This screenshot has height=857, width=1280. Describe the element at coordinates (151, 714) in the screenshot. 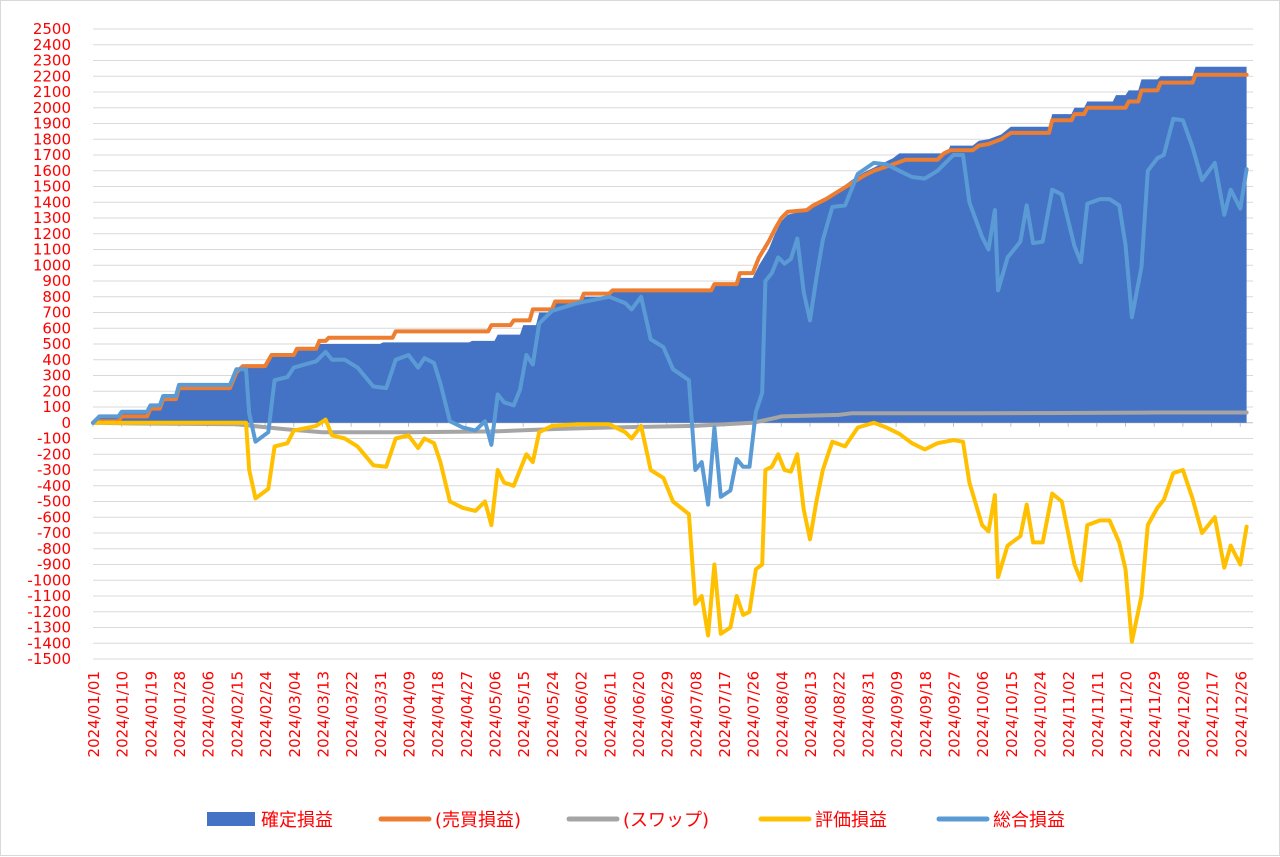

I see `x-tick-label: 2024/01/19` at that location.